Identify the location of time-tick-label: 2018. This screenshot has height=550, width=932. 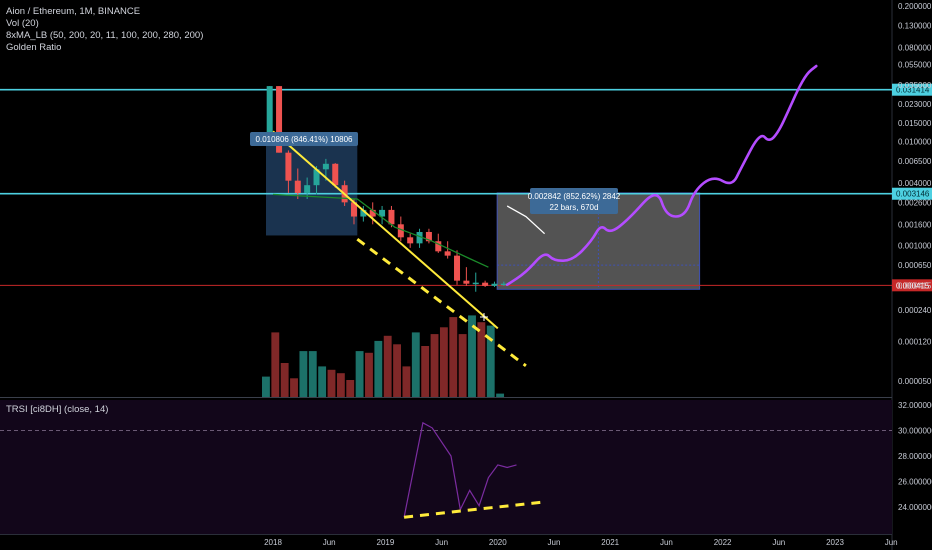
(273, 542).